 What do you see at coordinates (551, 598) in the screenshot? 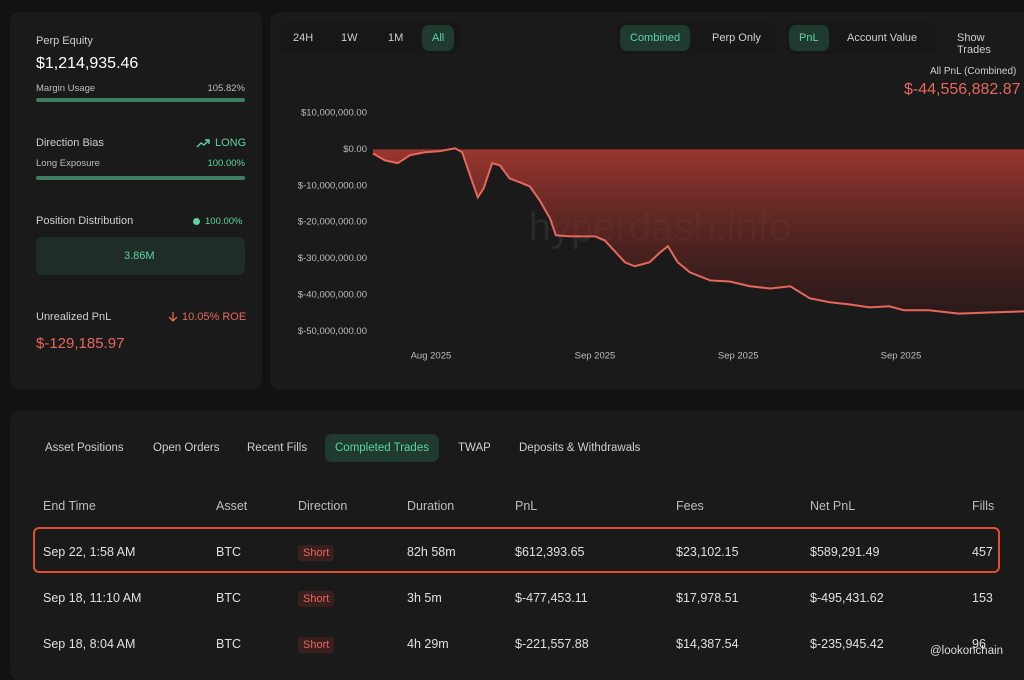
I see `table-cell: $-477,453.11` at bounding box center [551, 598].